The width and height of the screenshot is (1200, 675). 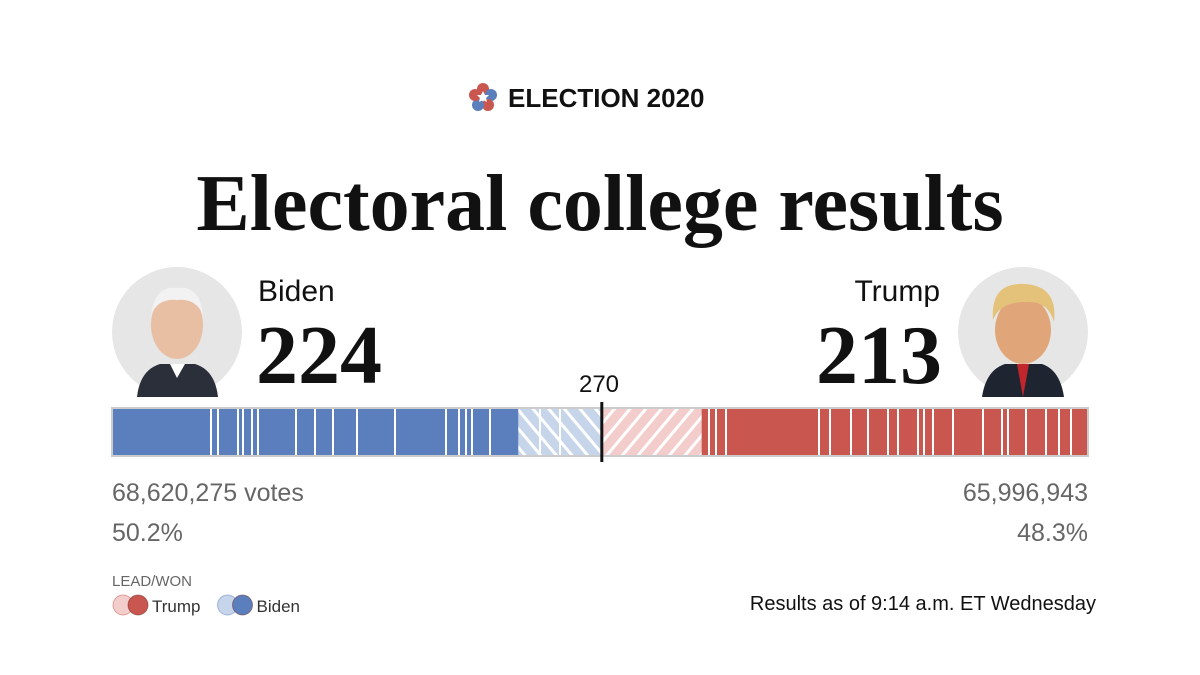 I want to click on electoral-votes: 224, so click(x=319, y=355).